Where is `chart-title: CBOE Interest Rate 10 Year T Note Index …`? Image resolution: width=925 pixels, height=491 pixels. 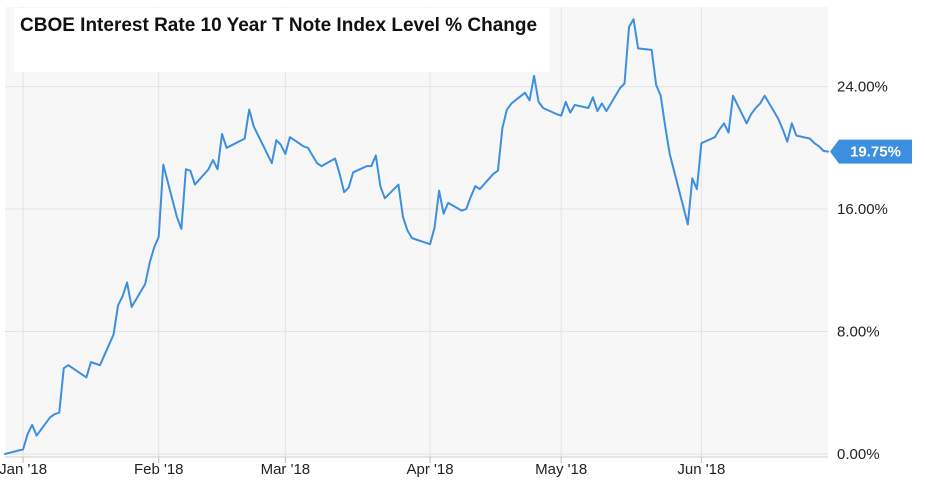
chart-title: CBOE Interest Rate 10 Year T Note Index … is located at coordinates (281, 40).